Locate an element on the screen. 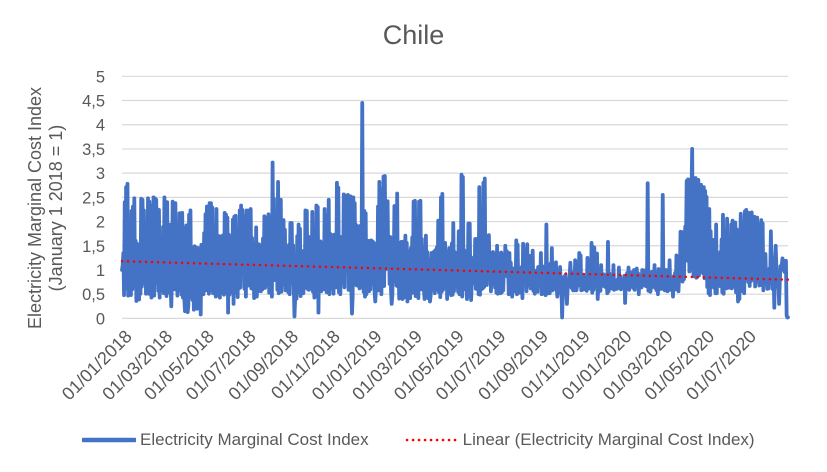  y-tick-label-0,5: 0,5 is located at coordinates (93, 295).